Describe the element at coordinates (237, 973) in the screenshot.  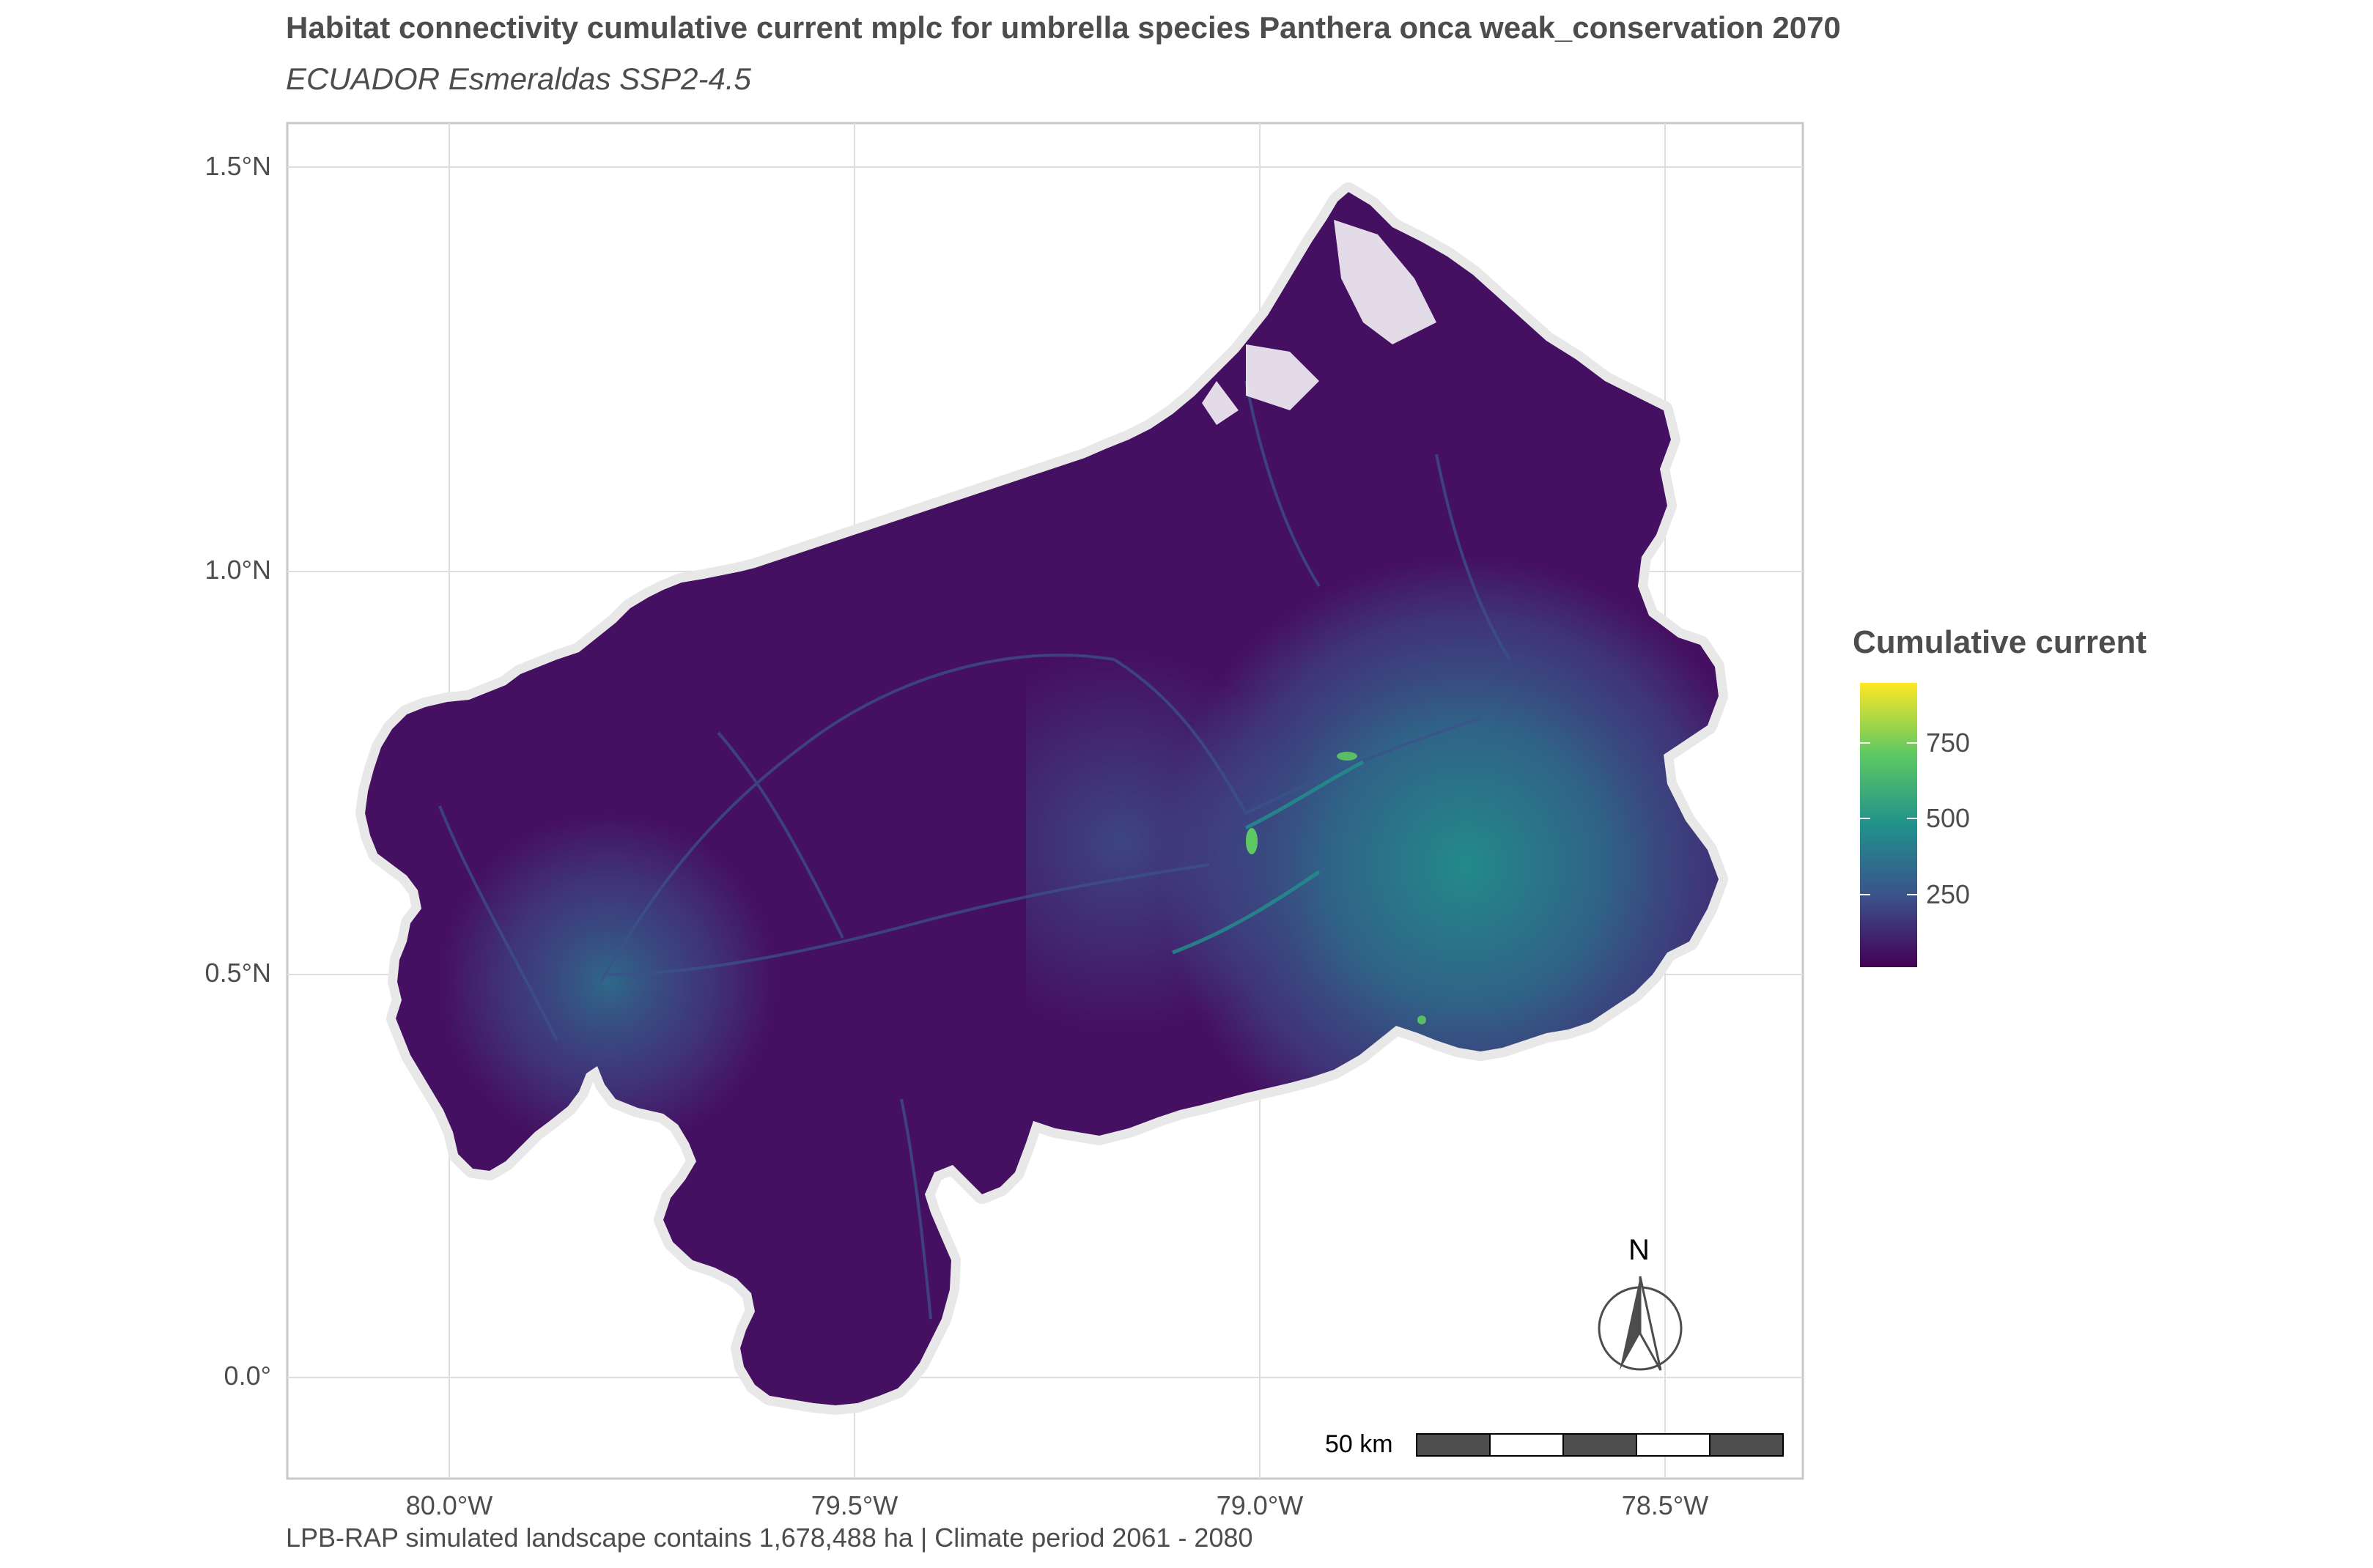
I see `y-tick-0-5: 0.5°N` at that location.